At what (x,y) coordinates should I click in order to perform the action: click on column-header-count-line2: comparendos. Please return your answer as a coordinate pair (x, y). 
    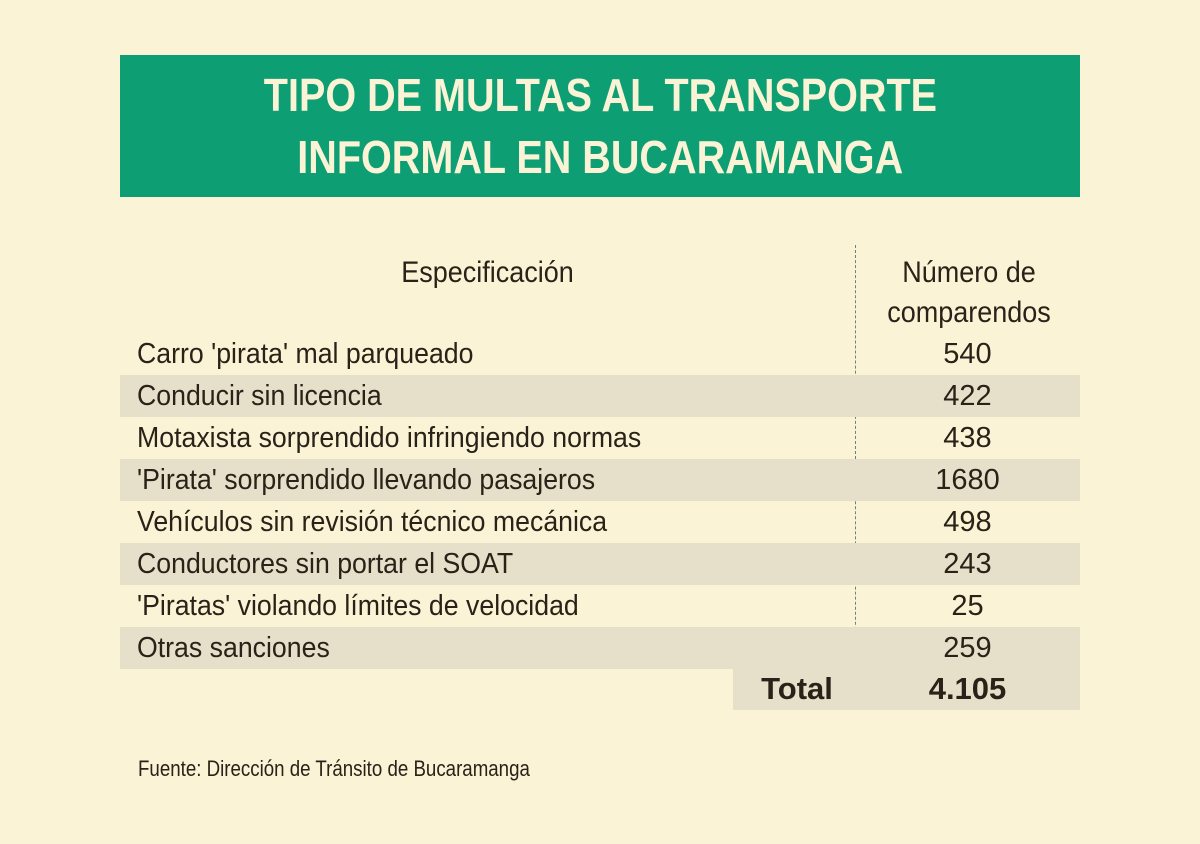
    Looking at the image, I should click on (969, 312).